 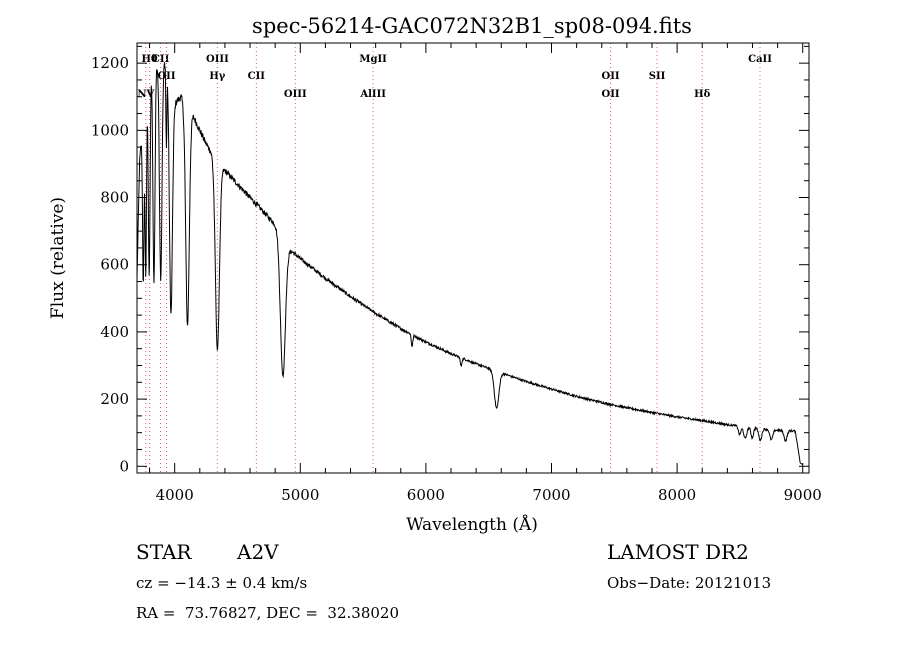 What do you see at coordinates (175, 495) in the screenshot?
I see `x-tick-label: 4000` at bounding box center [175, 495].